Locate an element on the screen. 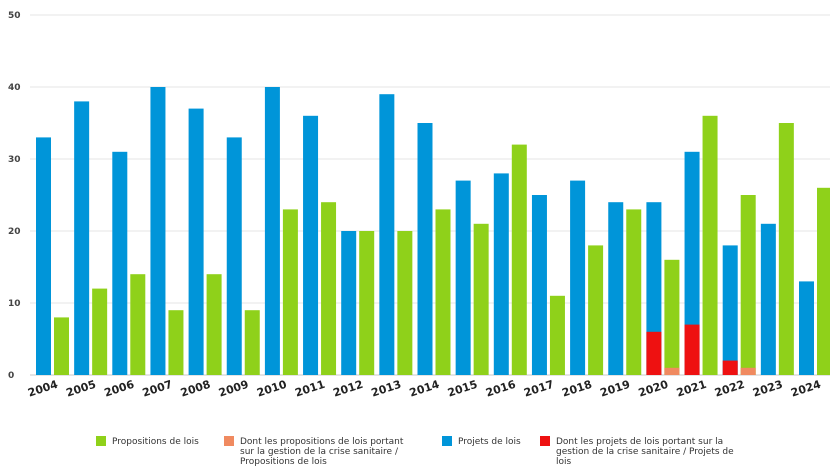 The width and height of the screenshot is (830, 475). bar-propositions-2005 is located at coordinates (100, 331).